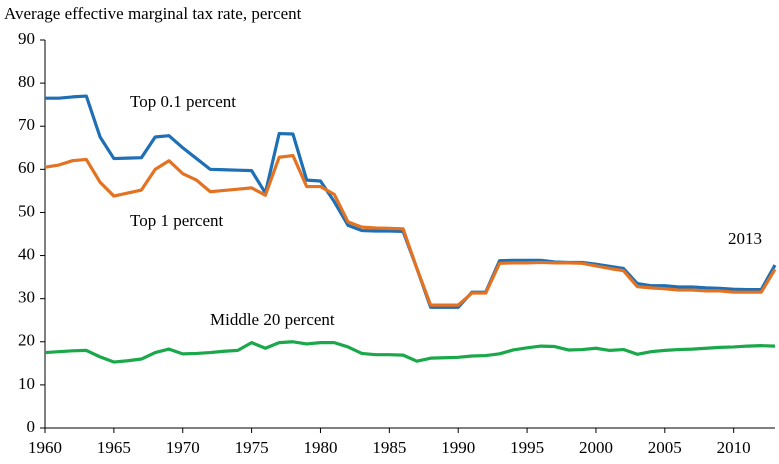 This screenshot has width=779, height=464. Describe the element at coordinates (527, 447) in the screenshot. I see `x-tick-label: 1995` at that location.